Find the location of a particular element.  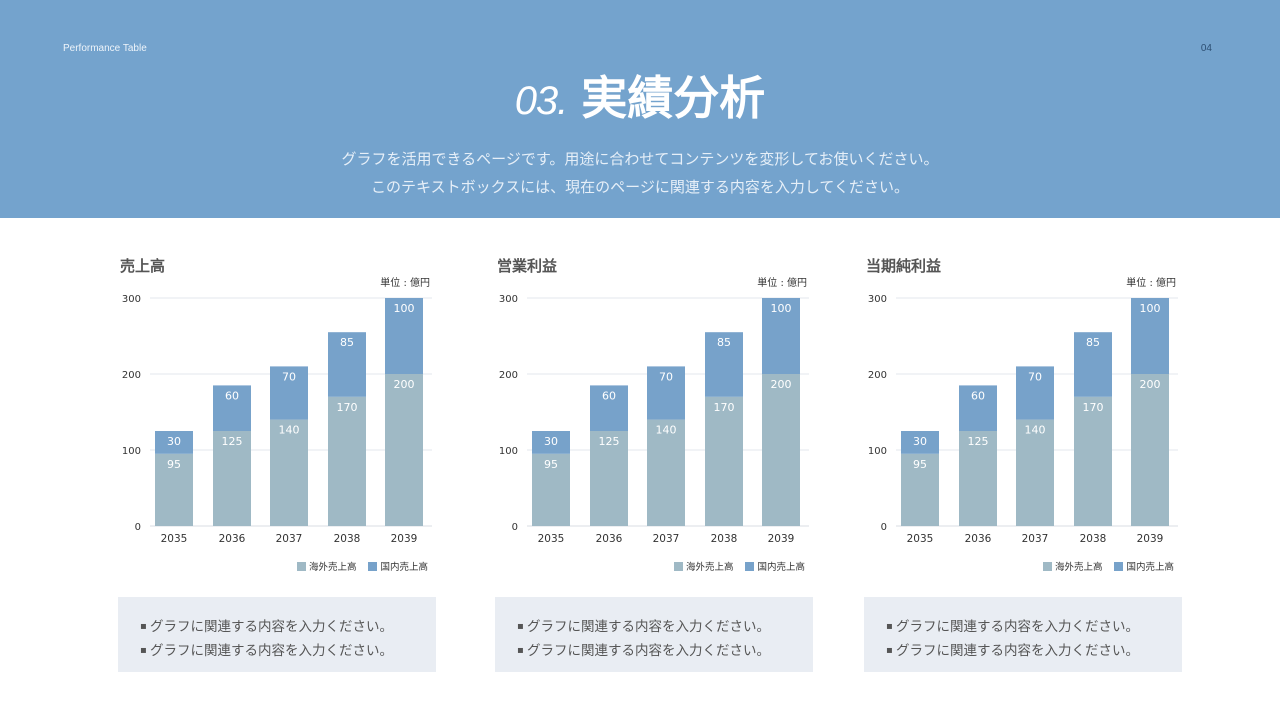

data-label: 125 is located at coordinates (609, 441).